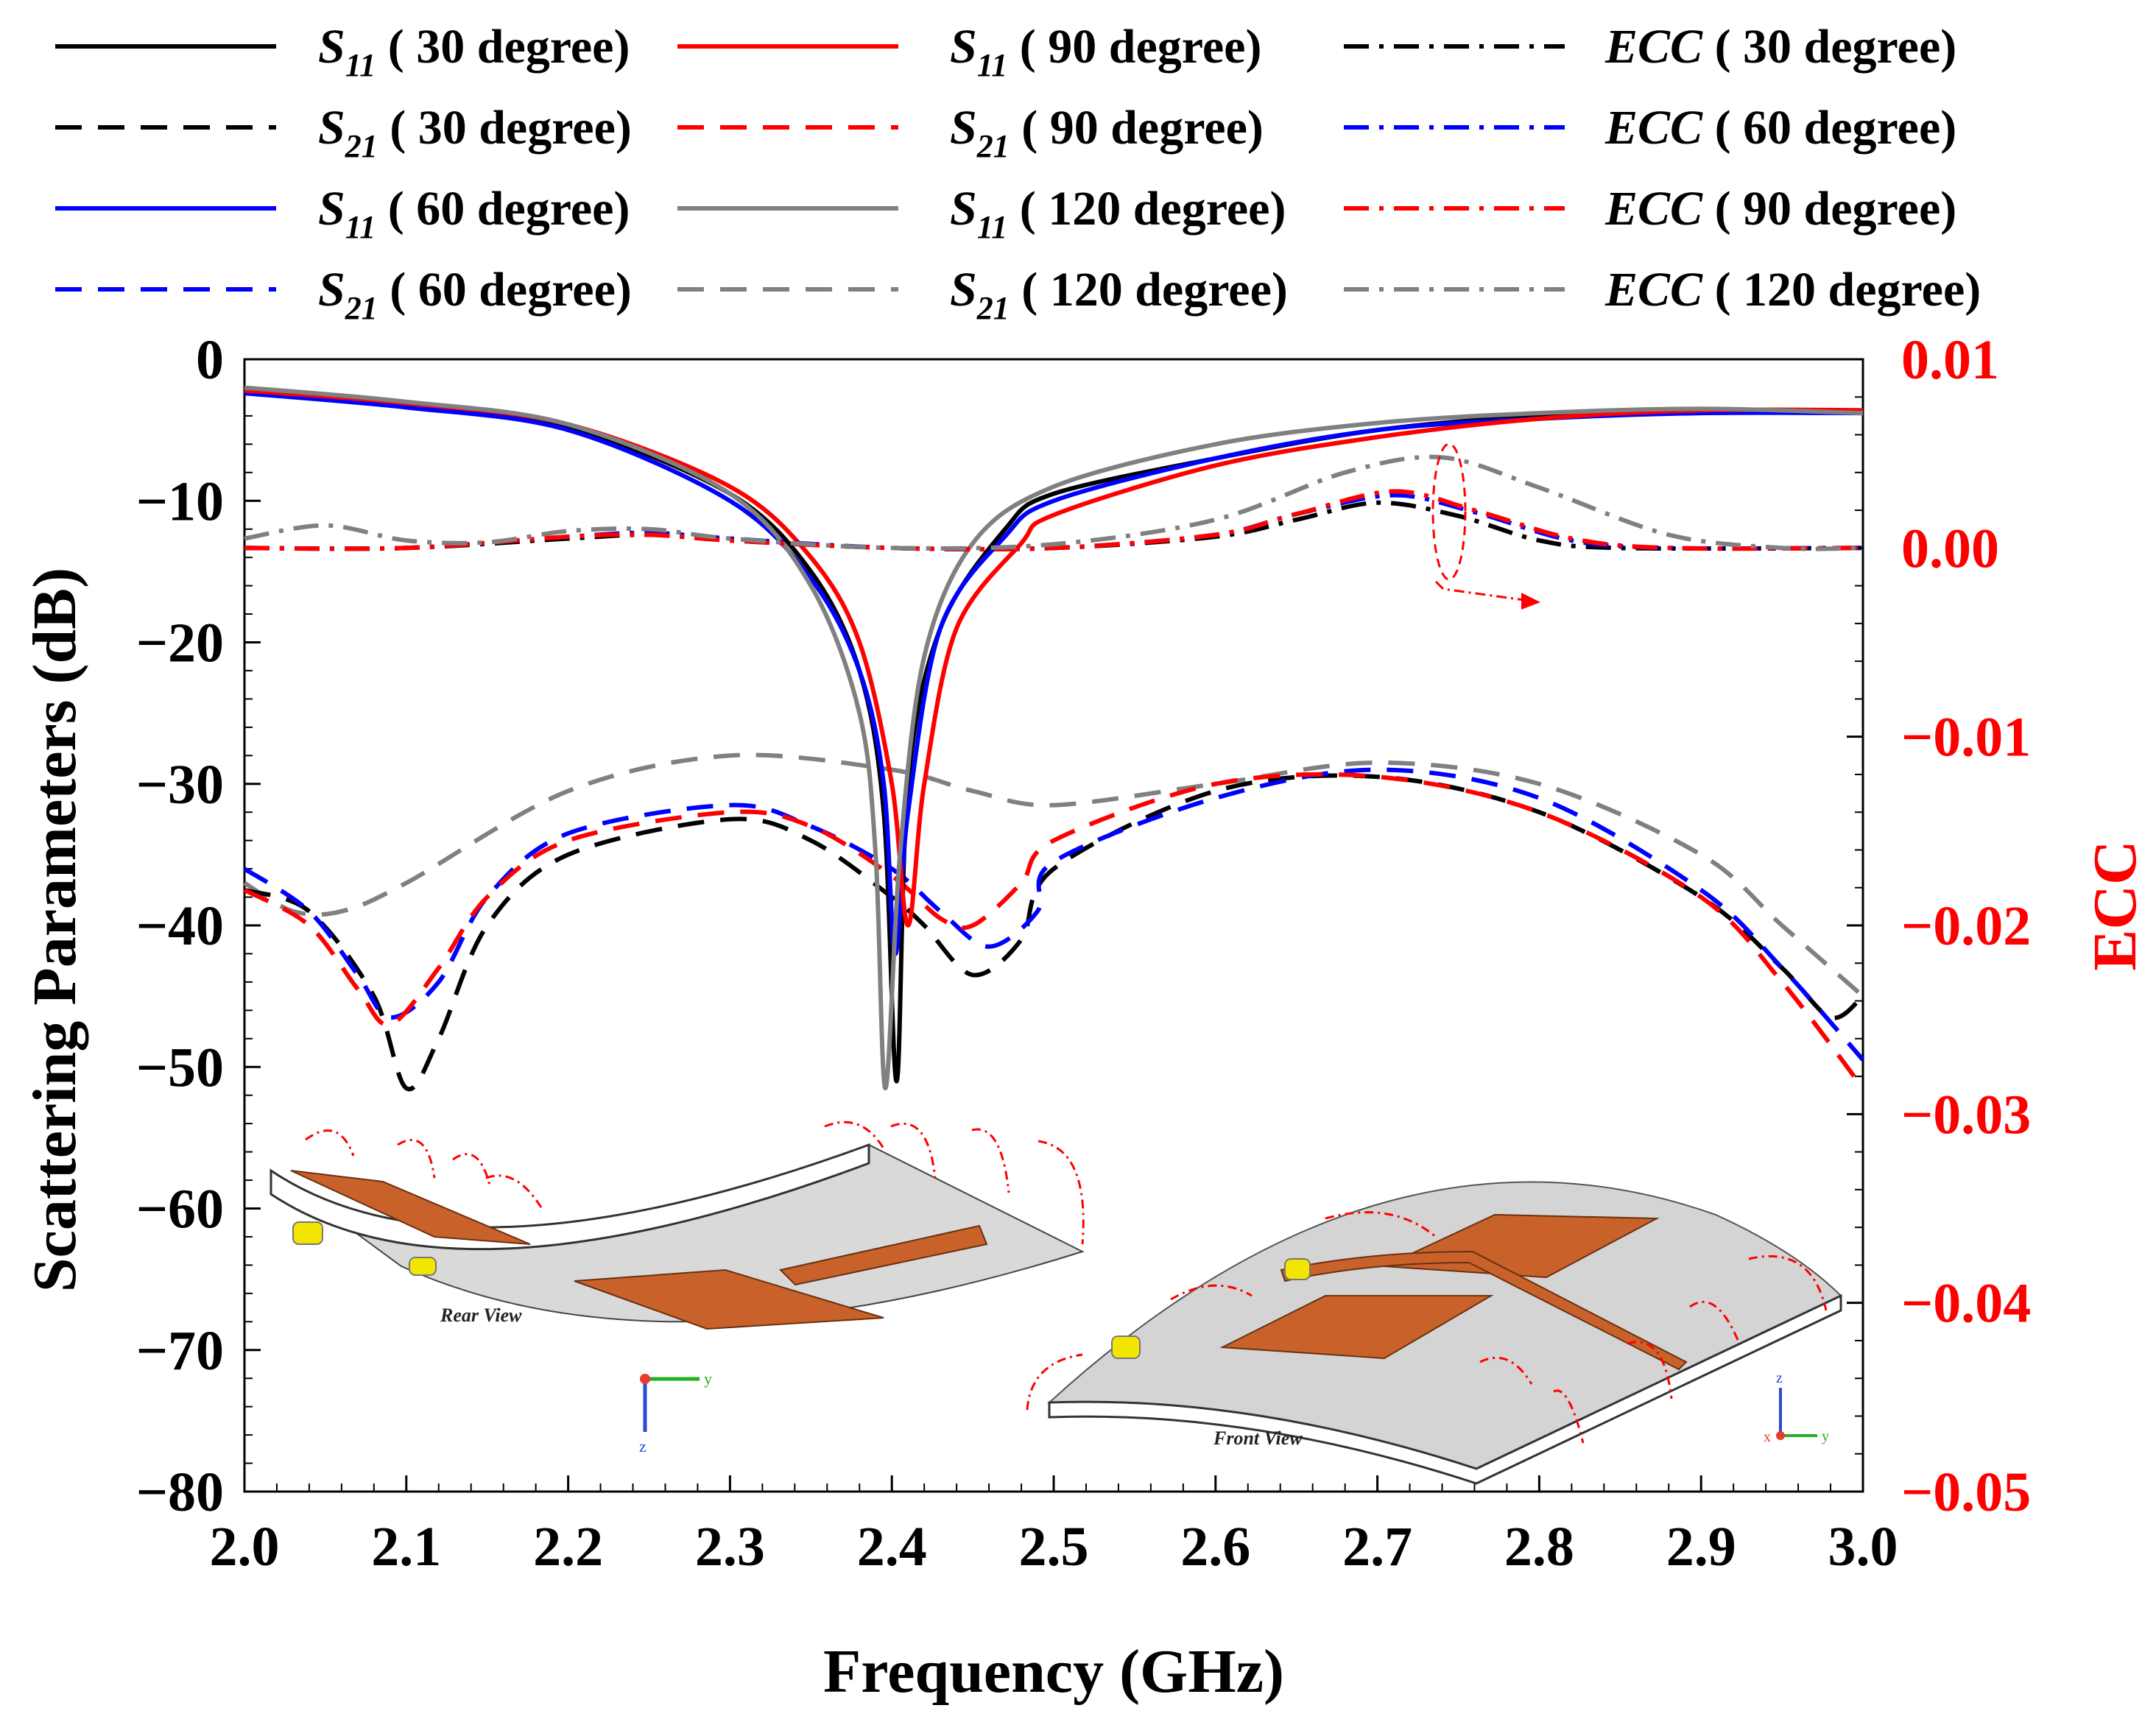 The height and width of the screenshot is (1722, 2156). I want to click on legend-label: ECC ( 90 degree), so click(1780, 209).